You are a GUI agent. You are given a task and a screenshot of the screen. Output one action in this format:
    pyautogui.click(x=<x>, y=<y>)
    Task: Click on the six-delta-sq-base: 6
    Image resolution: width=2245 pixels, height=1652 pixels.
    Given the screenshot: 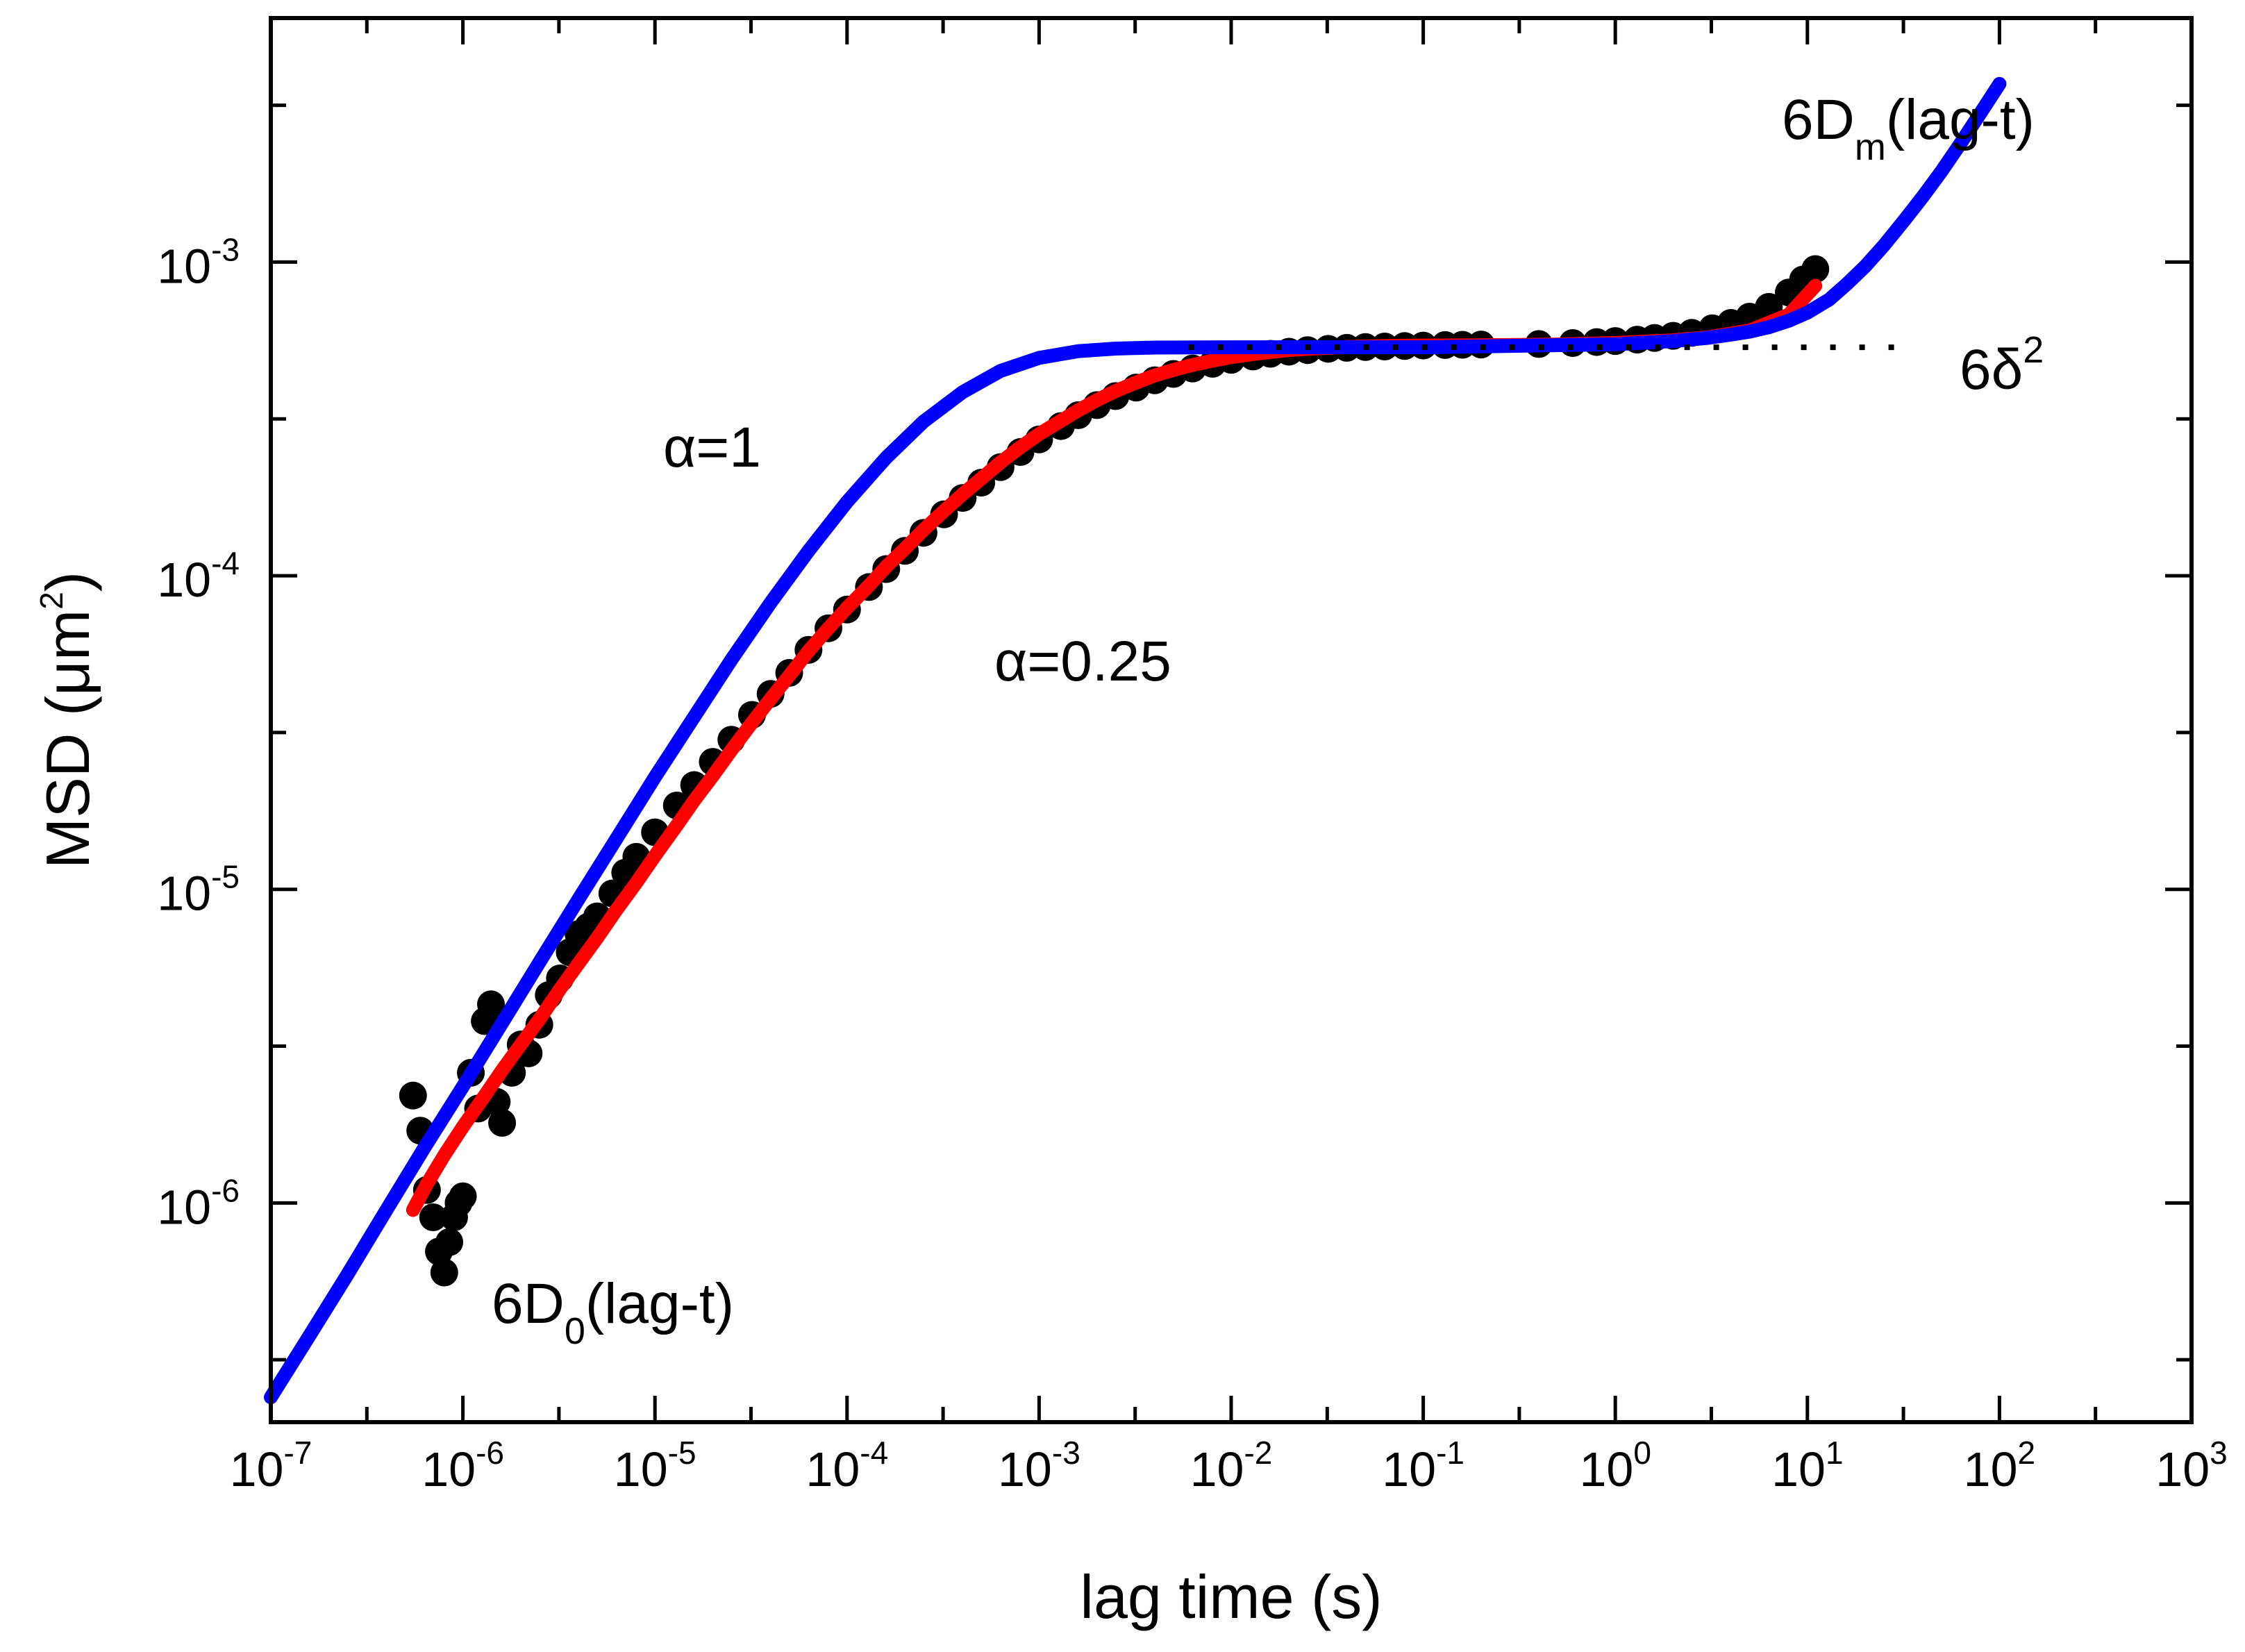 What is the action you would take?
    pyautogui.click(x=1976, y=370)
    